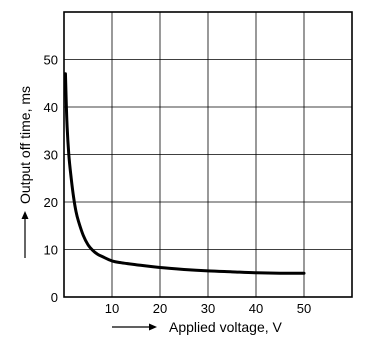 Image resolution: width=368 pixels, height=343 pixels. Describe the element at coordinates (226, 327) in the screenshot. I see `x-axis-title: Applied voltage, V` at that location.